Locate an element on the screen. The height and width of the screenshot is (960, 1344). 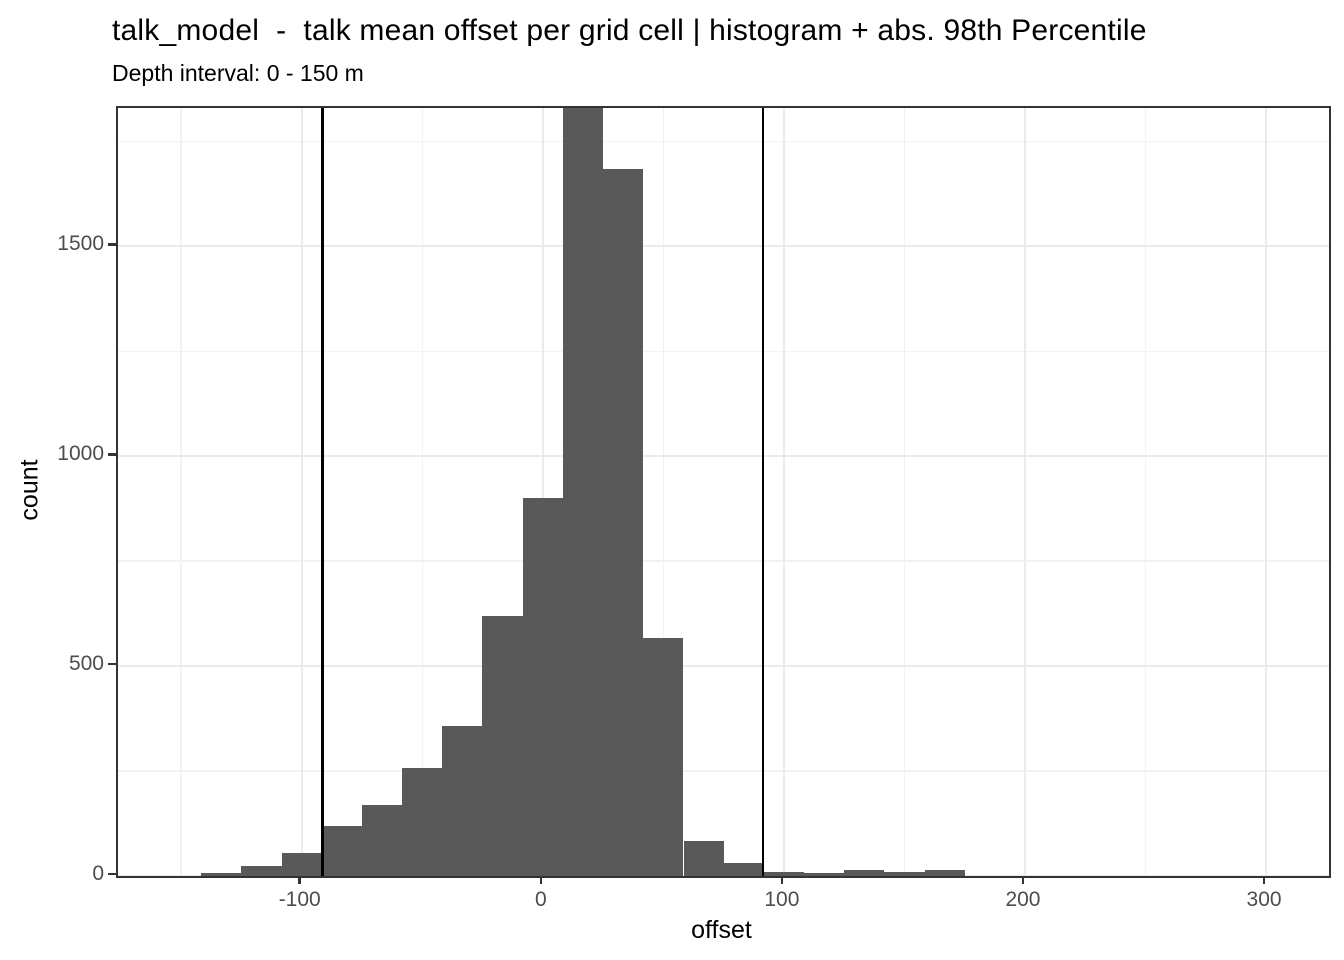
x-axis-tick-label: 0 is located at coordinates (540, 899).